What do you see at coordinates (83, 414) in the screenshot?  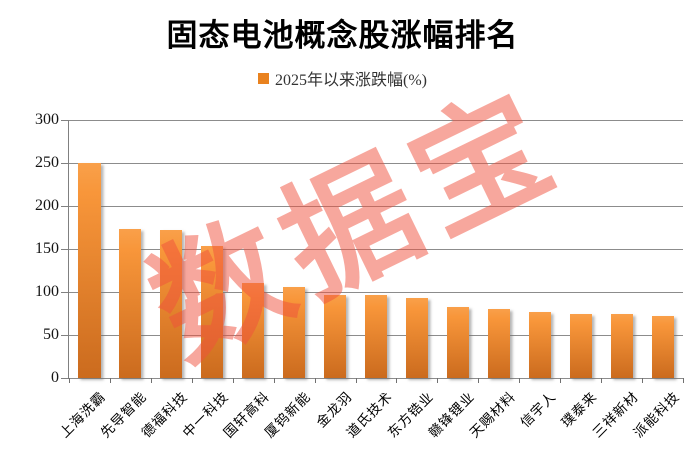 I see `x-axis-label-上海洗霸: 上海洗霸` at bounding box center [83, 414].